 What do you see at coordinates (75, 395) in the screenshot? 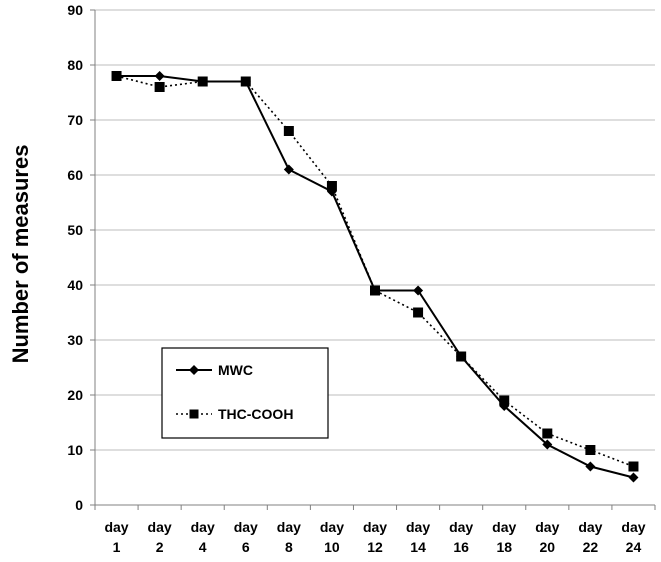
I see `y-tick-label: 20` at bounding box center [75, 395].